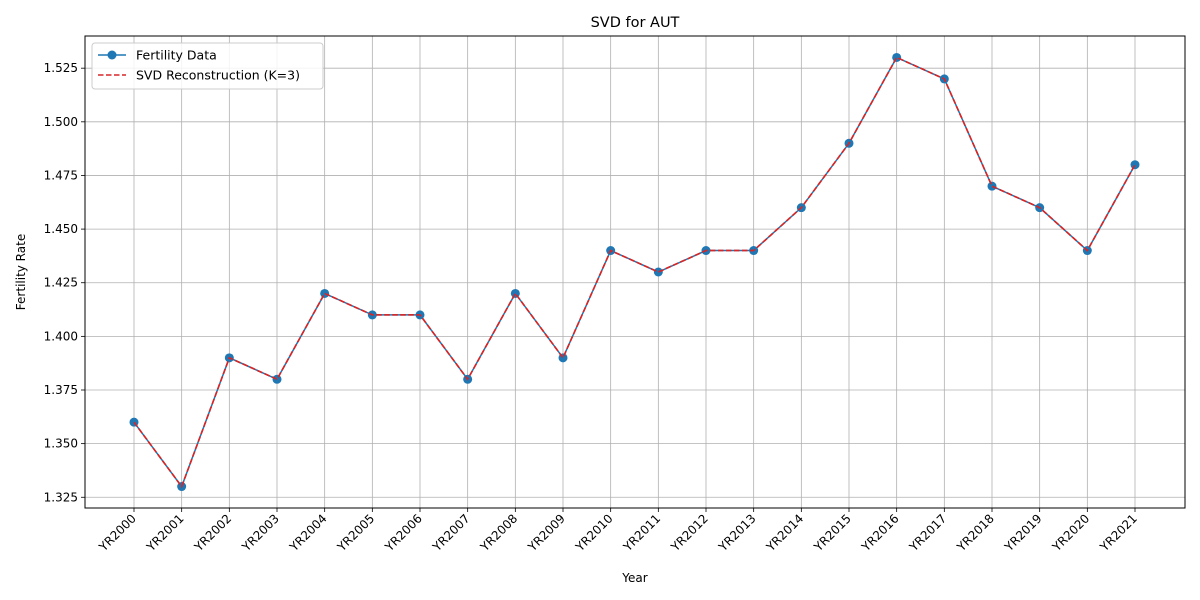 This screenshot has height=600, width=1200. I want to click on legend-entry-label: SVD Reconstruction (K=3), so click(218, 75).